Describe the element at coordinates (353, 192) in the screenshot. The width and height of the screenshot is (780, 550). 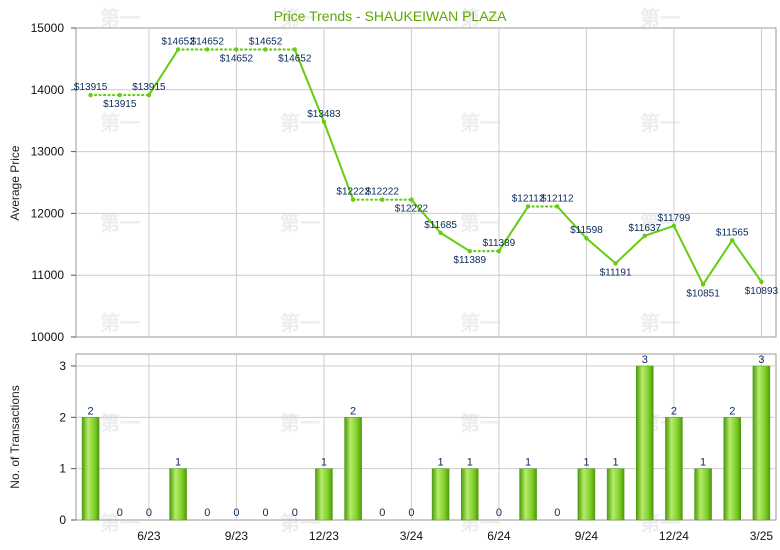
I see `price-value-label: $12222` at that location.